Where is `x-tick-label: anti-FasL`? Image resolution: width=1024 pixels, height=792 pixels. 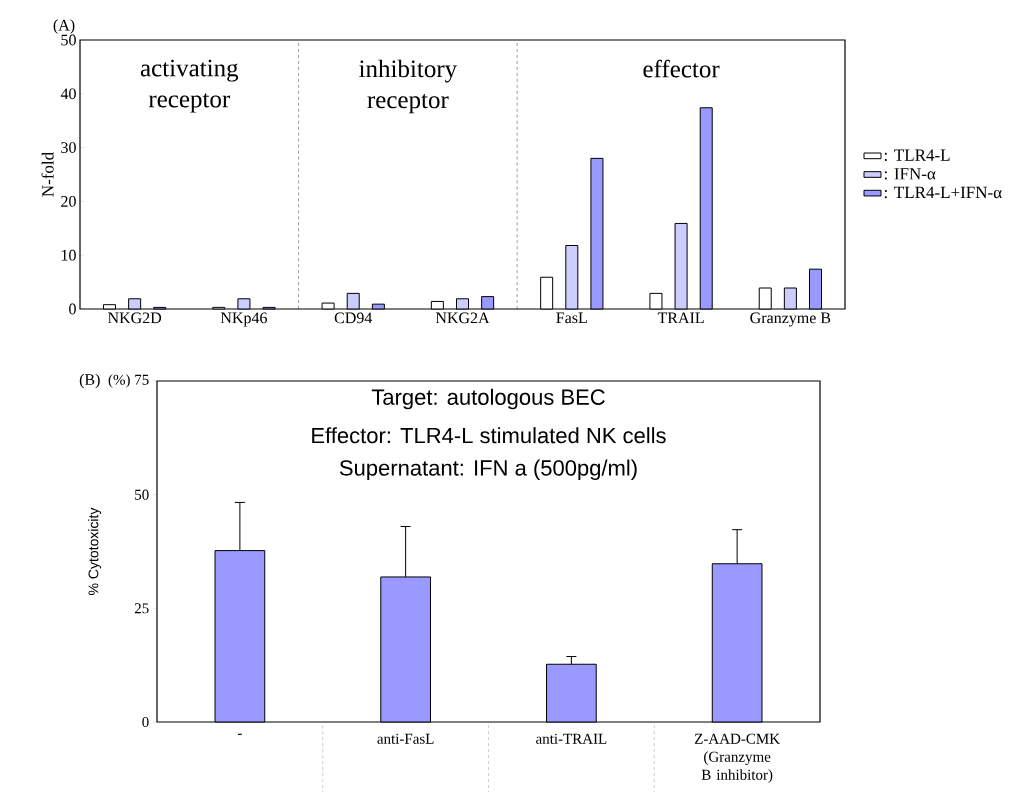 x-tick-label: anti-FasL is located at coordinates (405, 738).